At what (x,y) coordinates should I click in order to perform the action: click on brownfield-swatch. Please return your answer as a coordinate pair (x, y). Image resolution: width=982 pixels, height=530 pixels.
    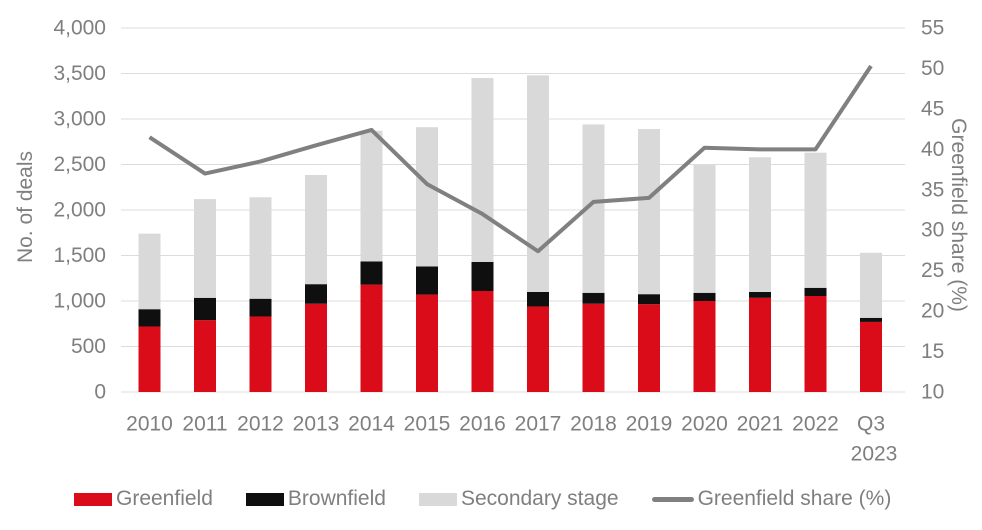
    Looking at the image, I should click on (264, 499).